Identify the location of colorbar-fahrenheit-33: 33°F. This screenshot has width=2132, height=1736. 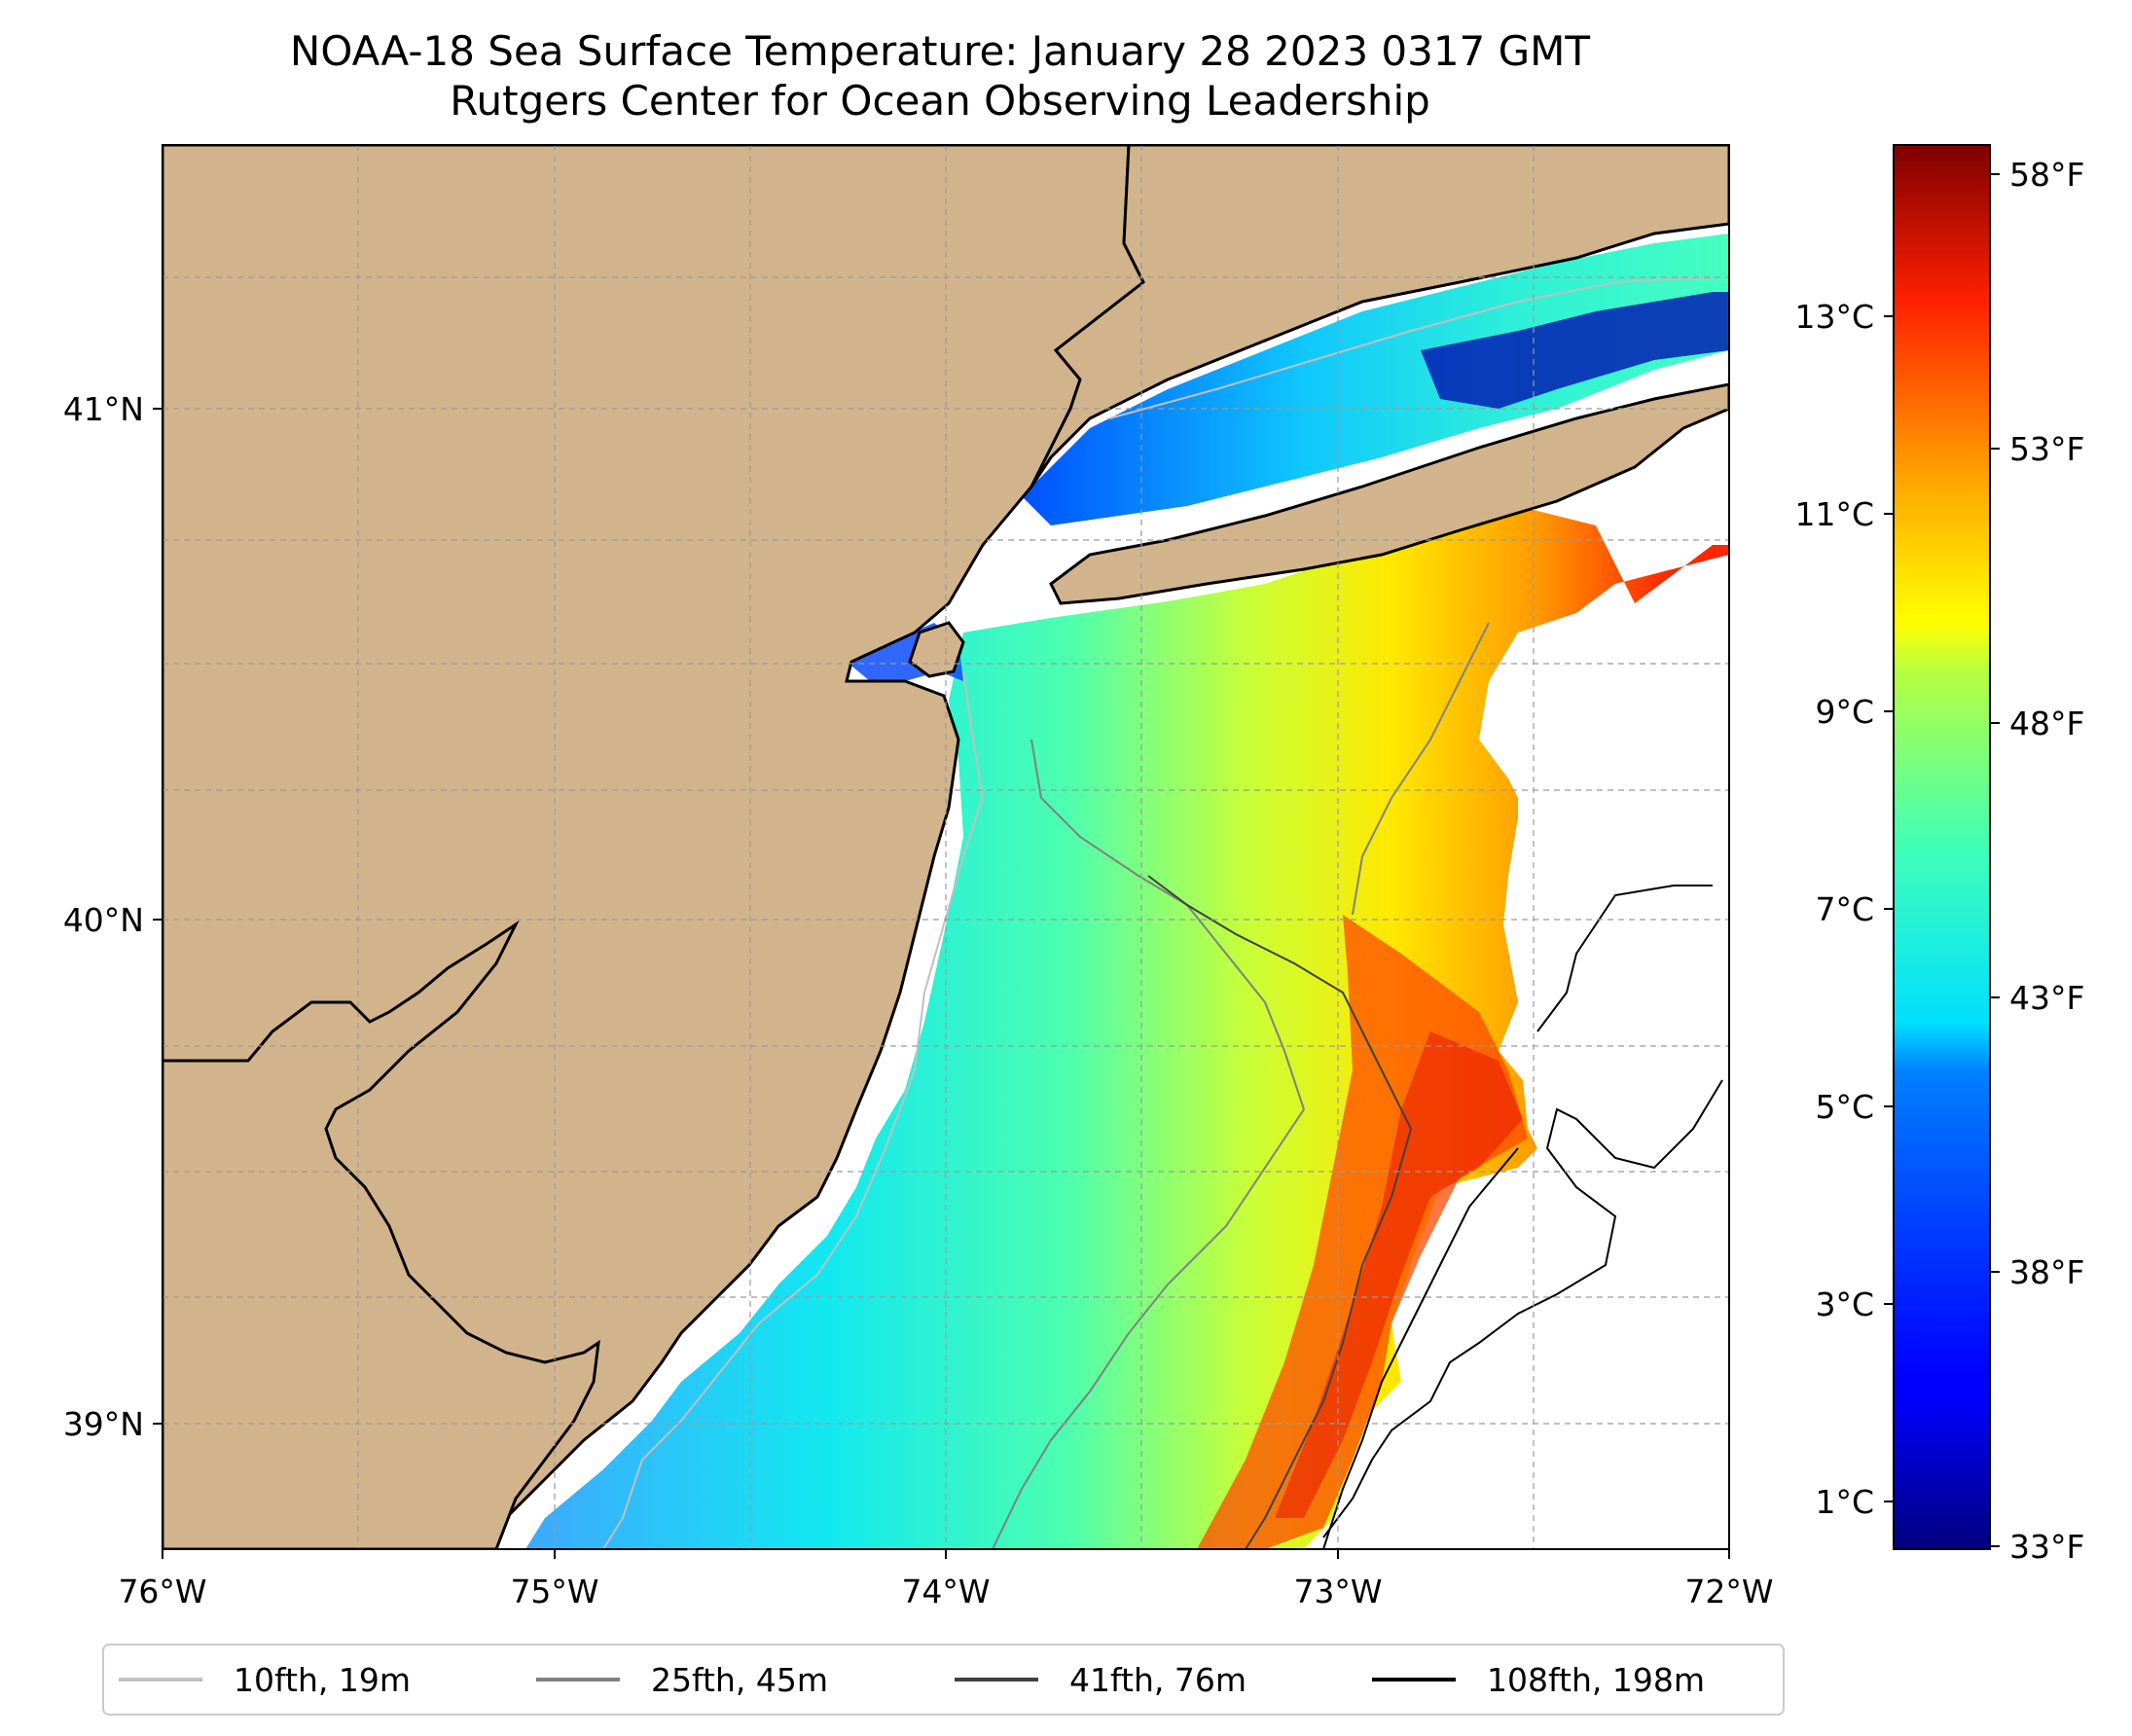
(2047, 1547).